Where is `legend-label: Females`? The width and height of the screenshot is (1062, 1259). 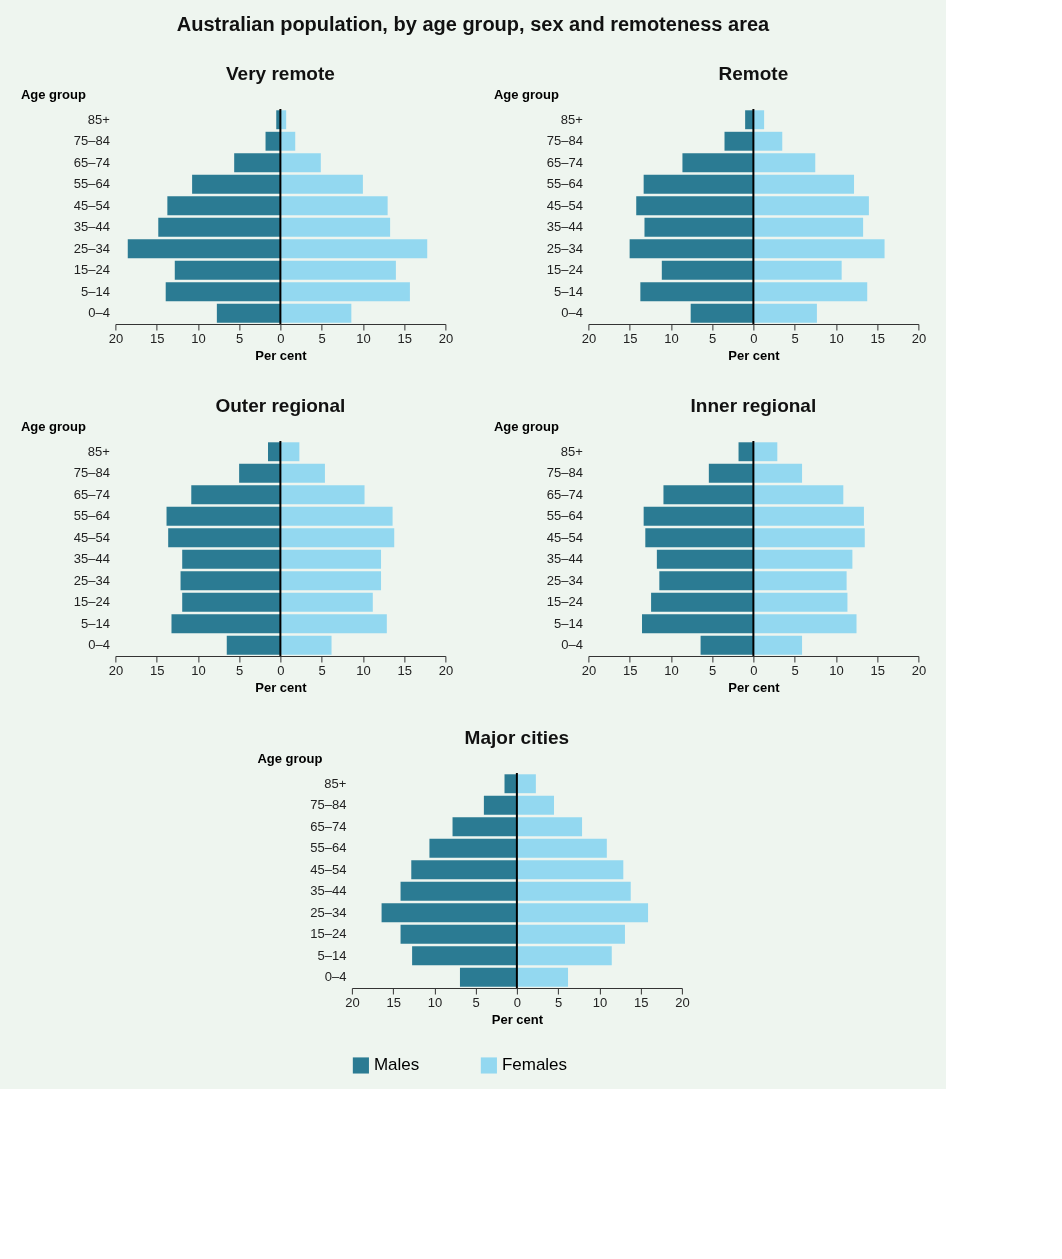 legend-label: Females is located at coordinates (534, 1065).